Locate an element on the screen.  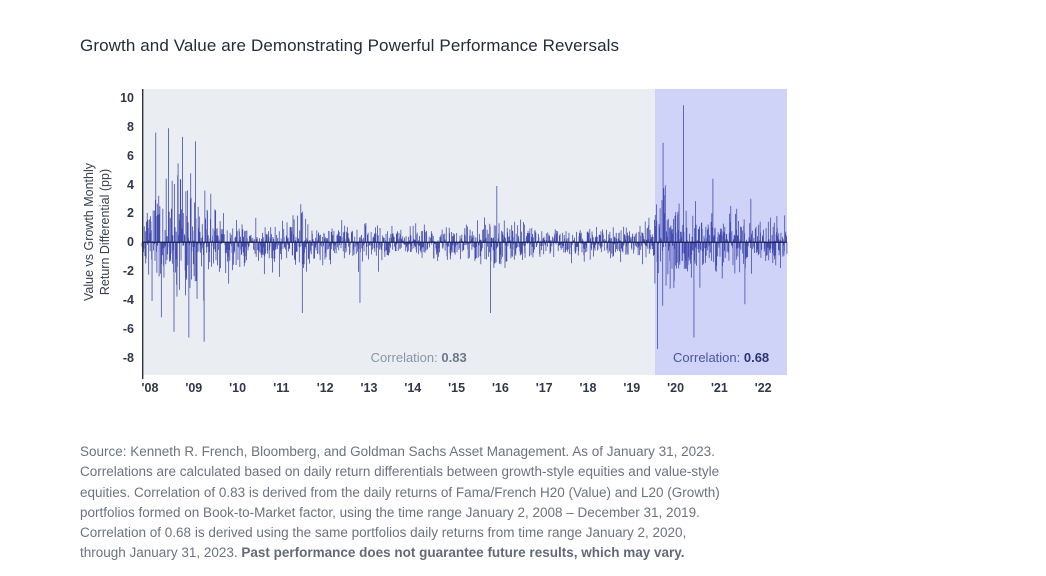
x-tick-label: '09 is located at coordinates (194, 388).